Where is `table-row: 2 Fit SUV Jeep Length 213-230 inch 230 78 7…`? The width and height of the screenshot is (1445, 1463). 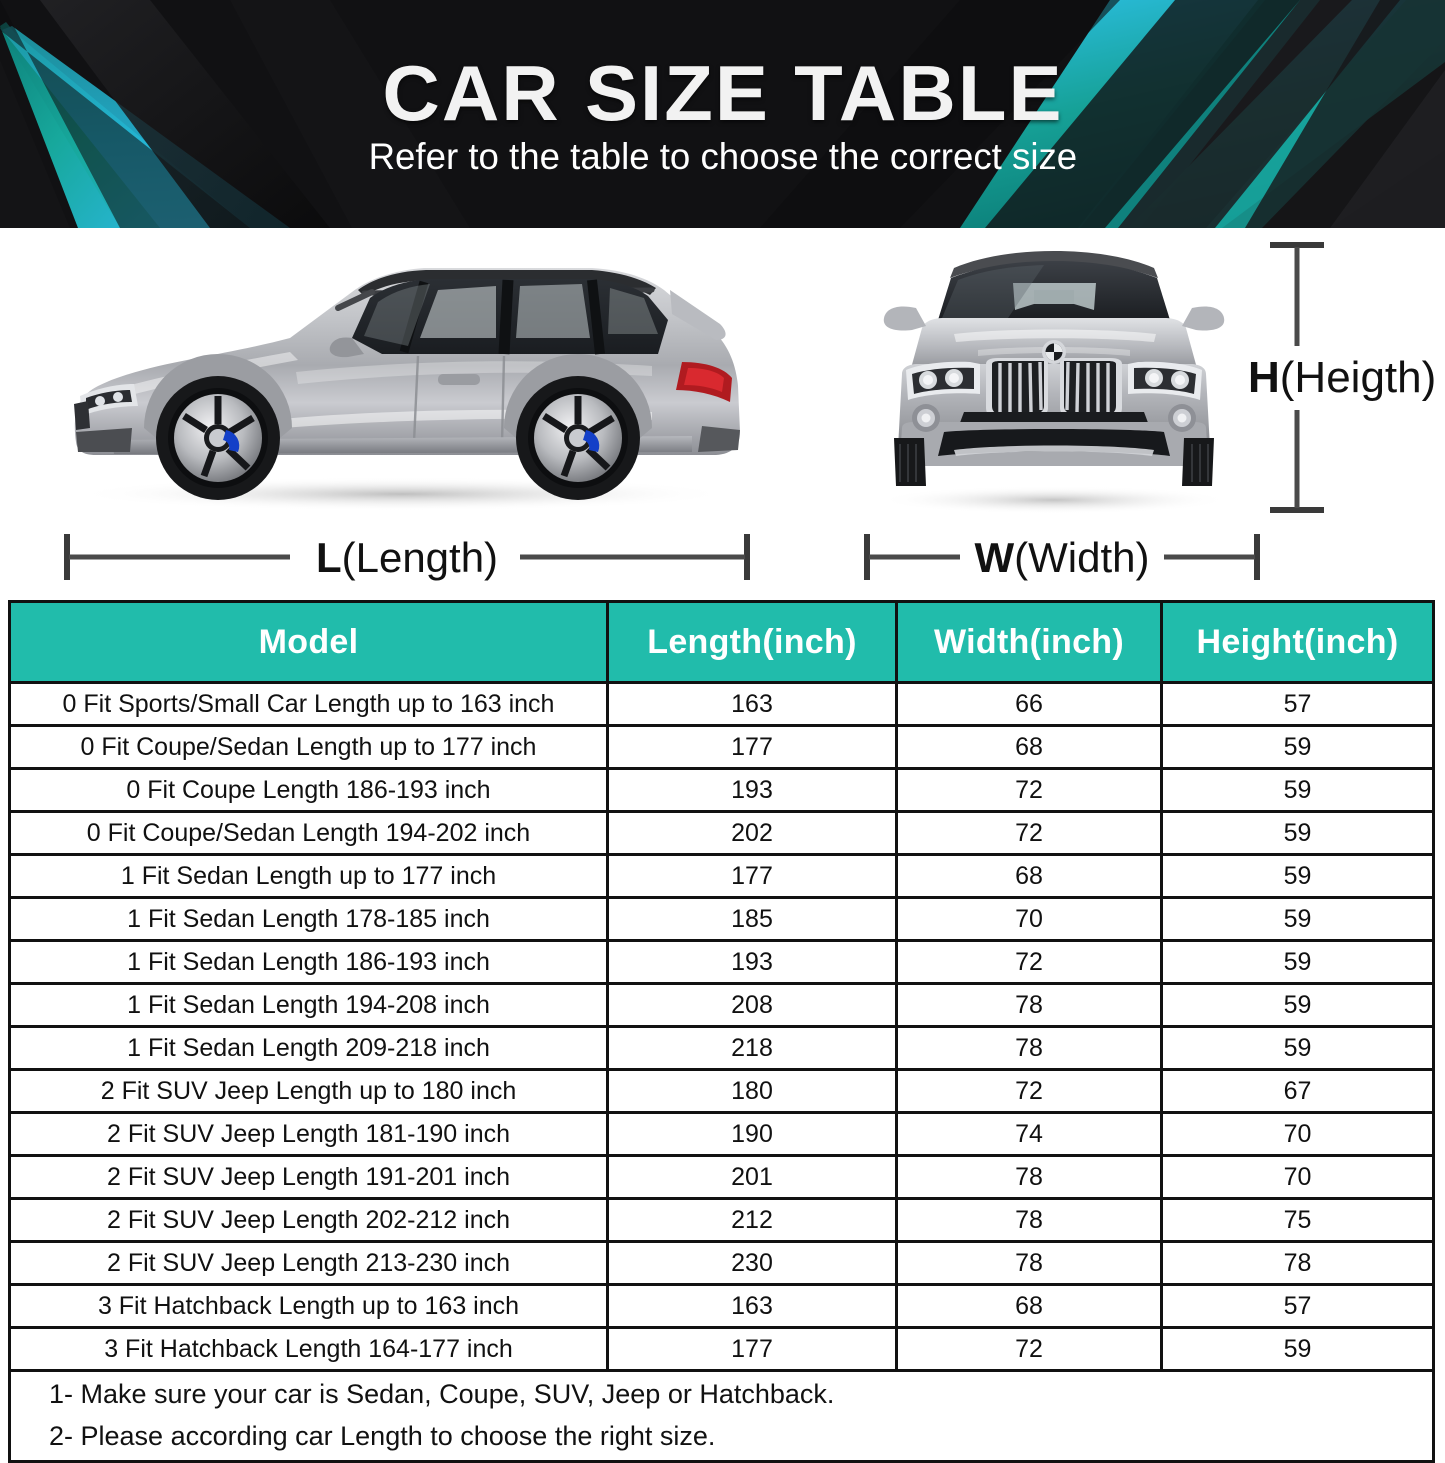 table-row: 2 Fit SUV Jeep Length 213-230 inch 230 78 7… is located at coordinates (721, 1263).